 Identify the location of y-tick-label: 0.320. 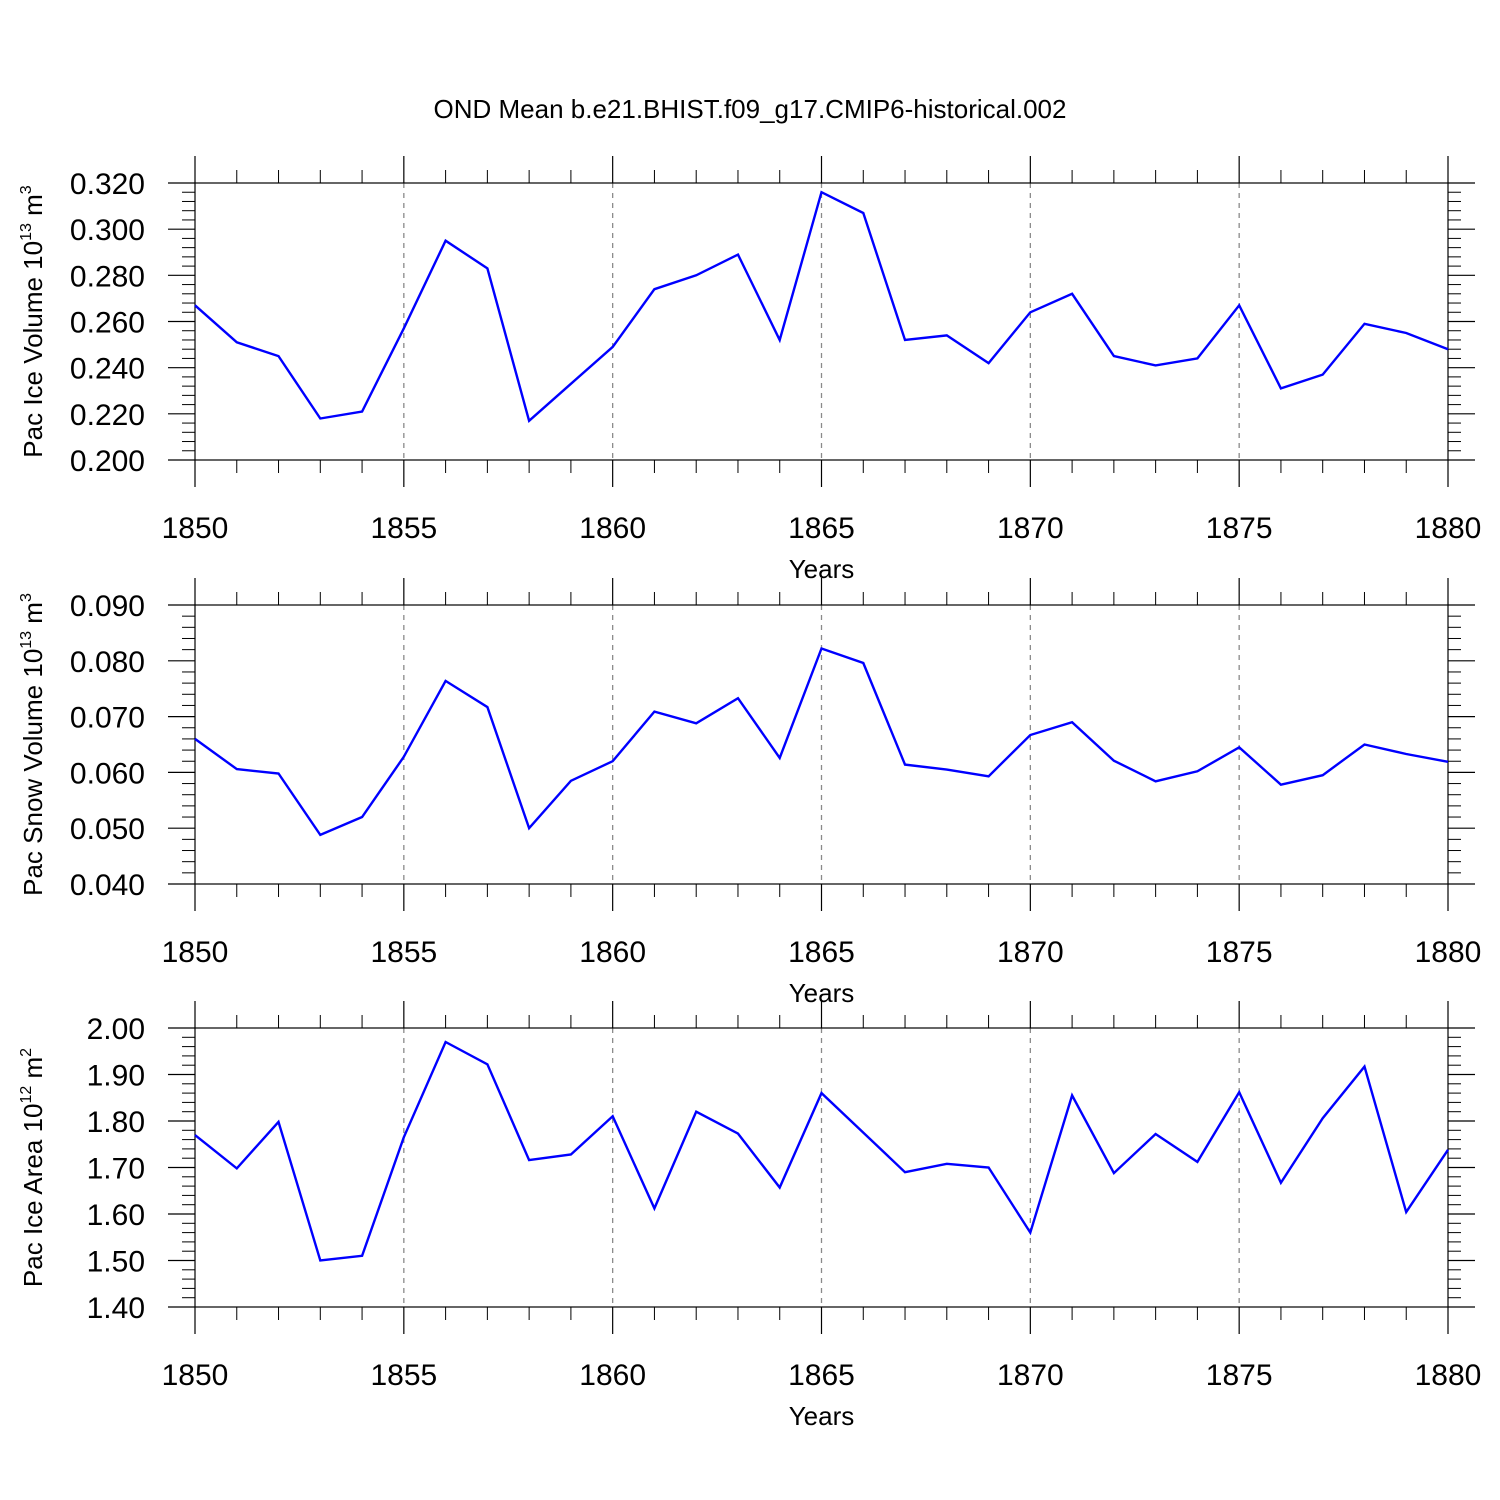
(107, 184).